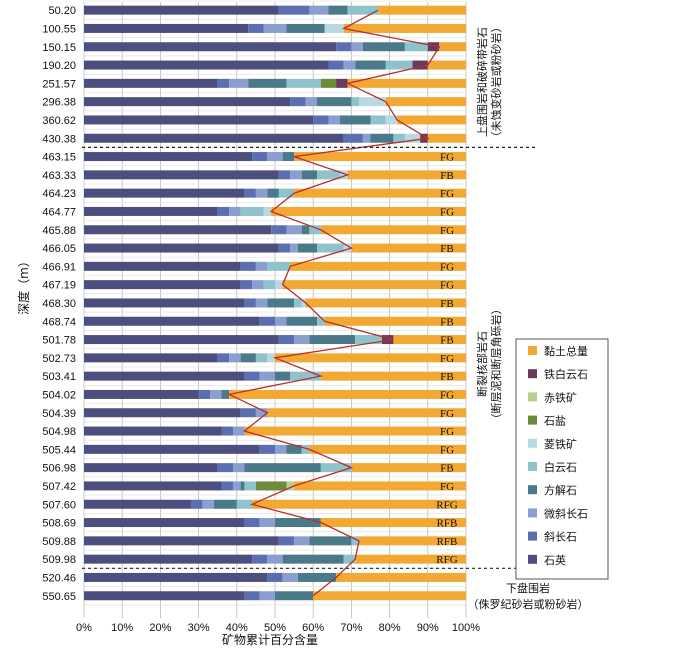 This screenshot has height=649, width=700. I want to click on x-tick-label: 70%, so click(351, 628).